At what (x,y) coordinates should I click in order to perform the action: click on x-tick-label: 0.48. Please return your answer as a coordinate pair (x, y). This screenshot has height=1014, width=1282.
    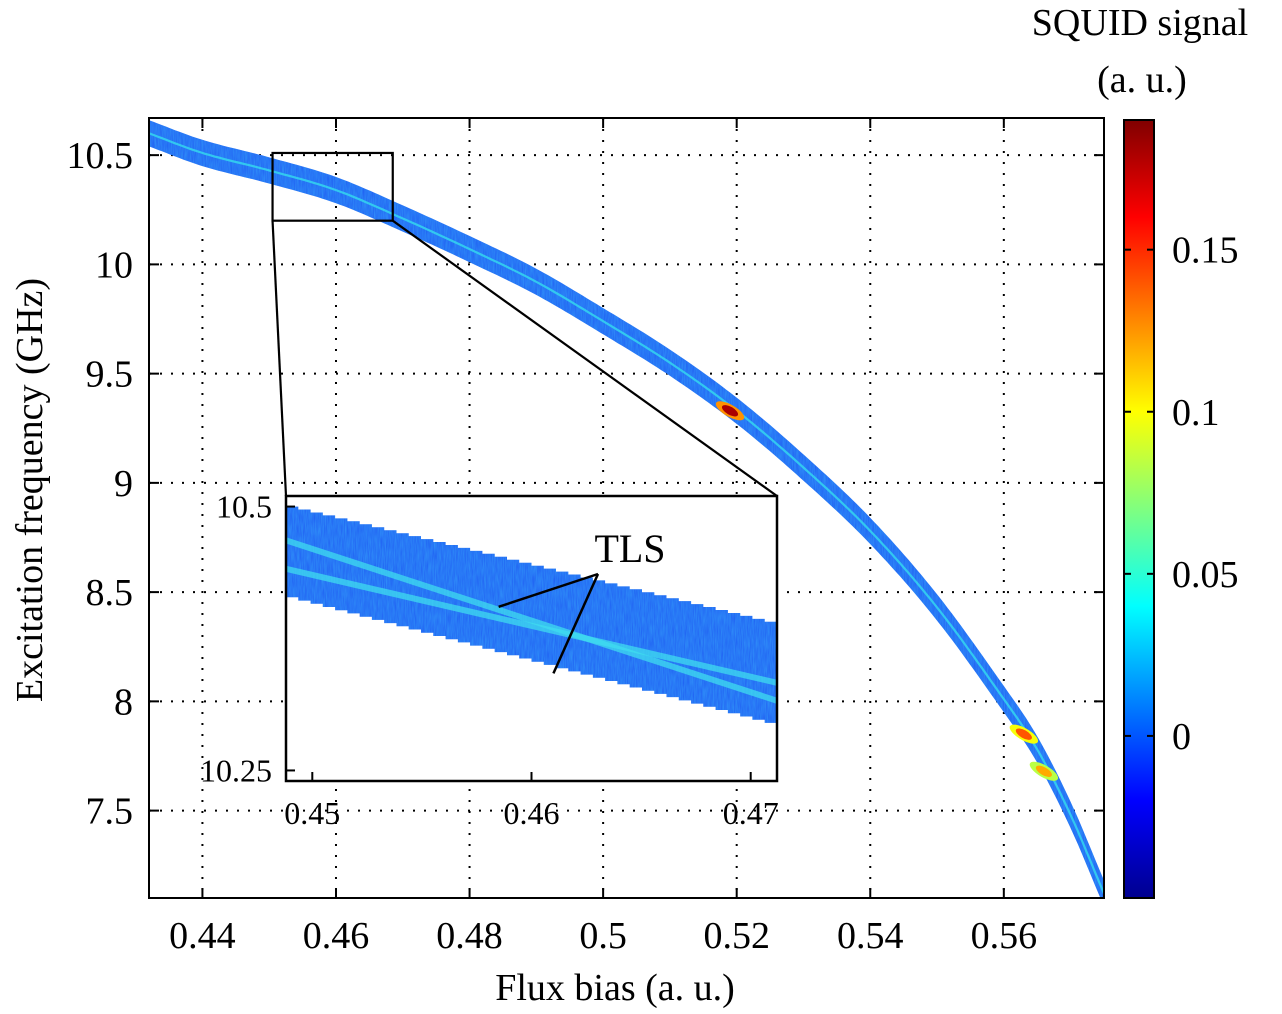
    Looking at the image, I should click on (469, 936).